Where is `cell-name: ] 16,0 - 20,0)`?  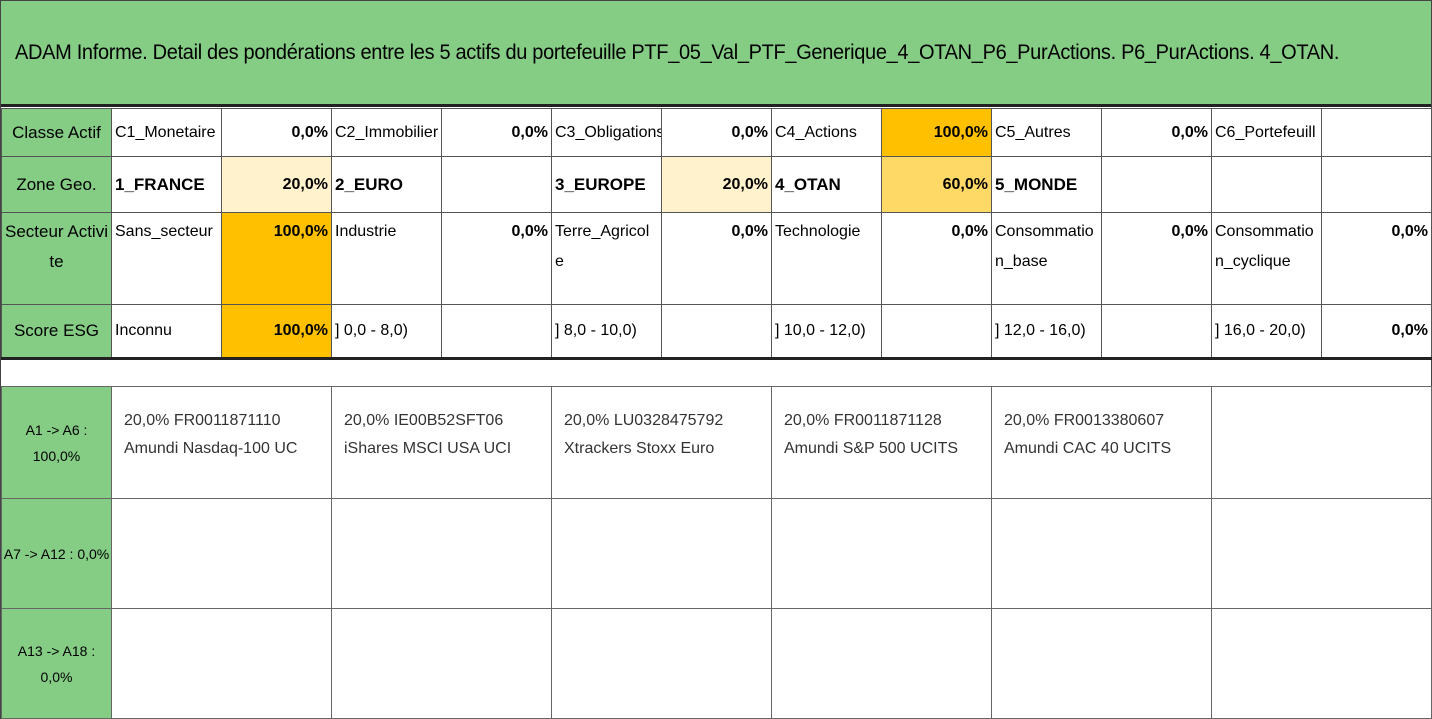 cell-name: ] 16,0 - 20,0) is located at coordinates (1266, 332).